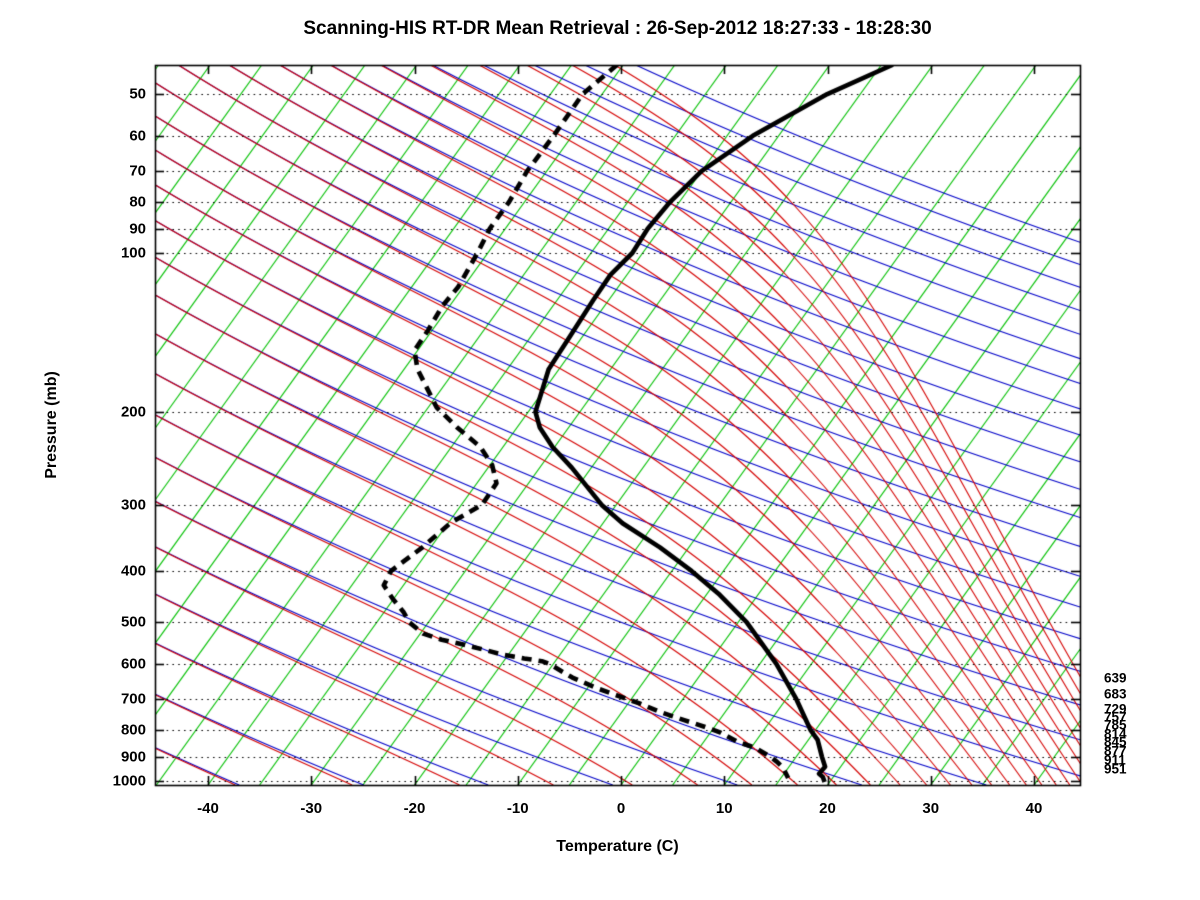  Describe the element at coordinates (1115, 751) in the screenshot. I see `level-label: 877` at that location.